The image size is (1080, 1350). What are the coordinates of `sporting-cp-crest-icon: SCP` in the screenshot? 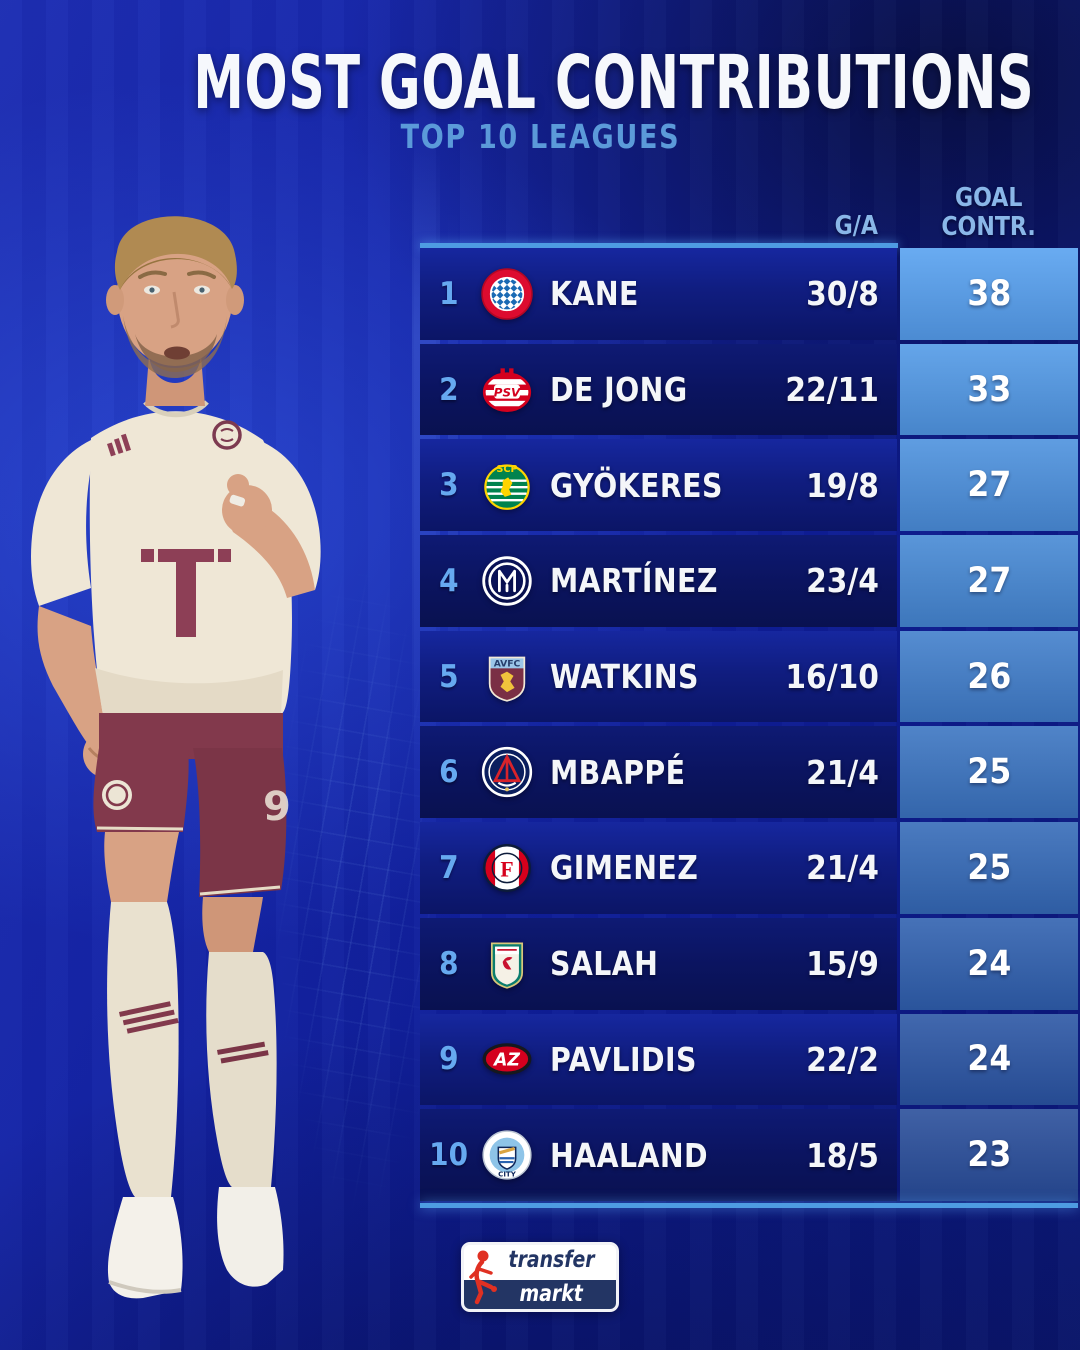 It's located at (507, 485).